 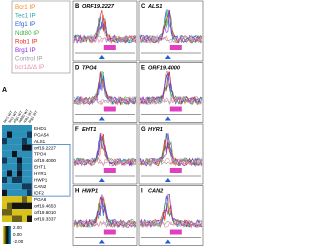 What do you see at coordinates (154, 7) in the screenshot?
I see `gene-name: ALS1` at bounding box center [154, 7].